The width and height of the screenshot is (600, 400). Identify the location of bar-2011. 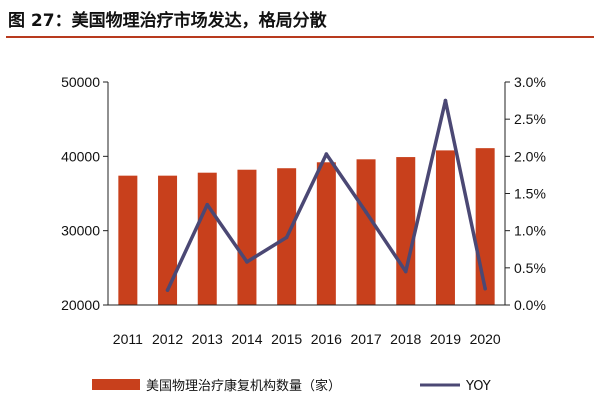
(128, 240).